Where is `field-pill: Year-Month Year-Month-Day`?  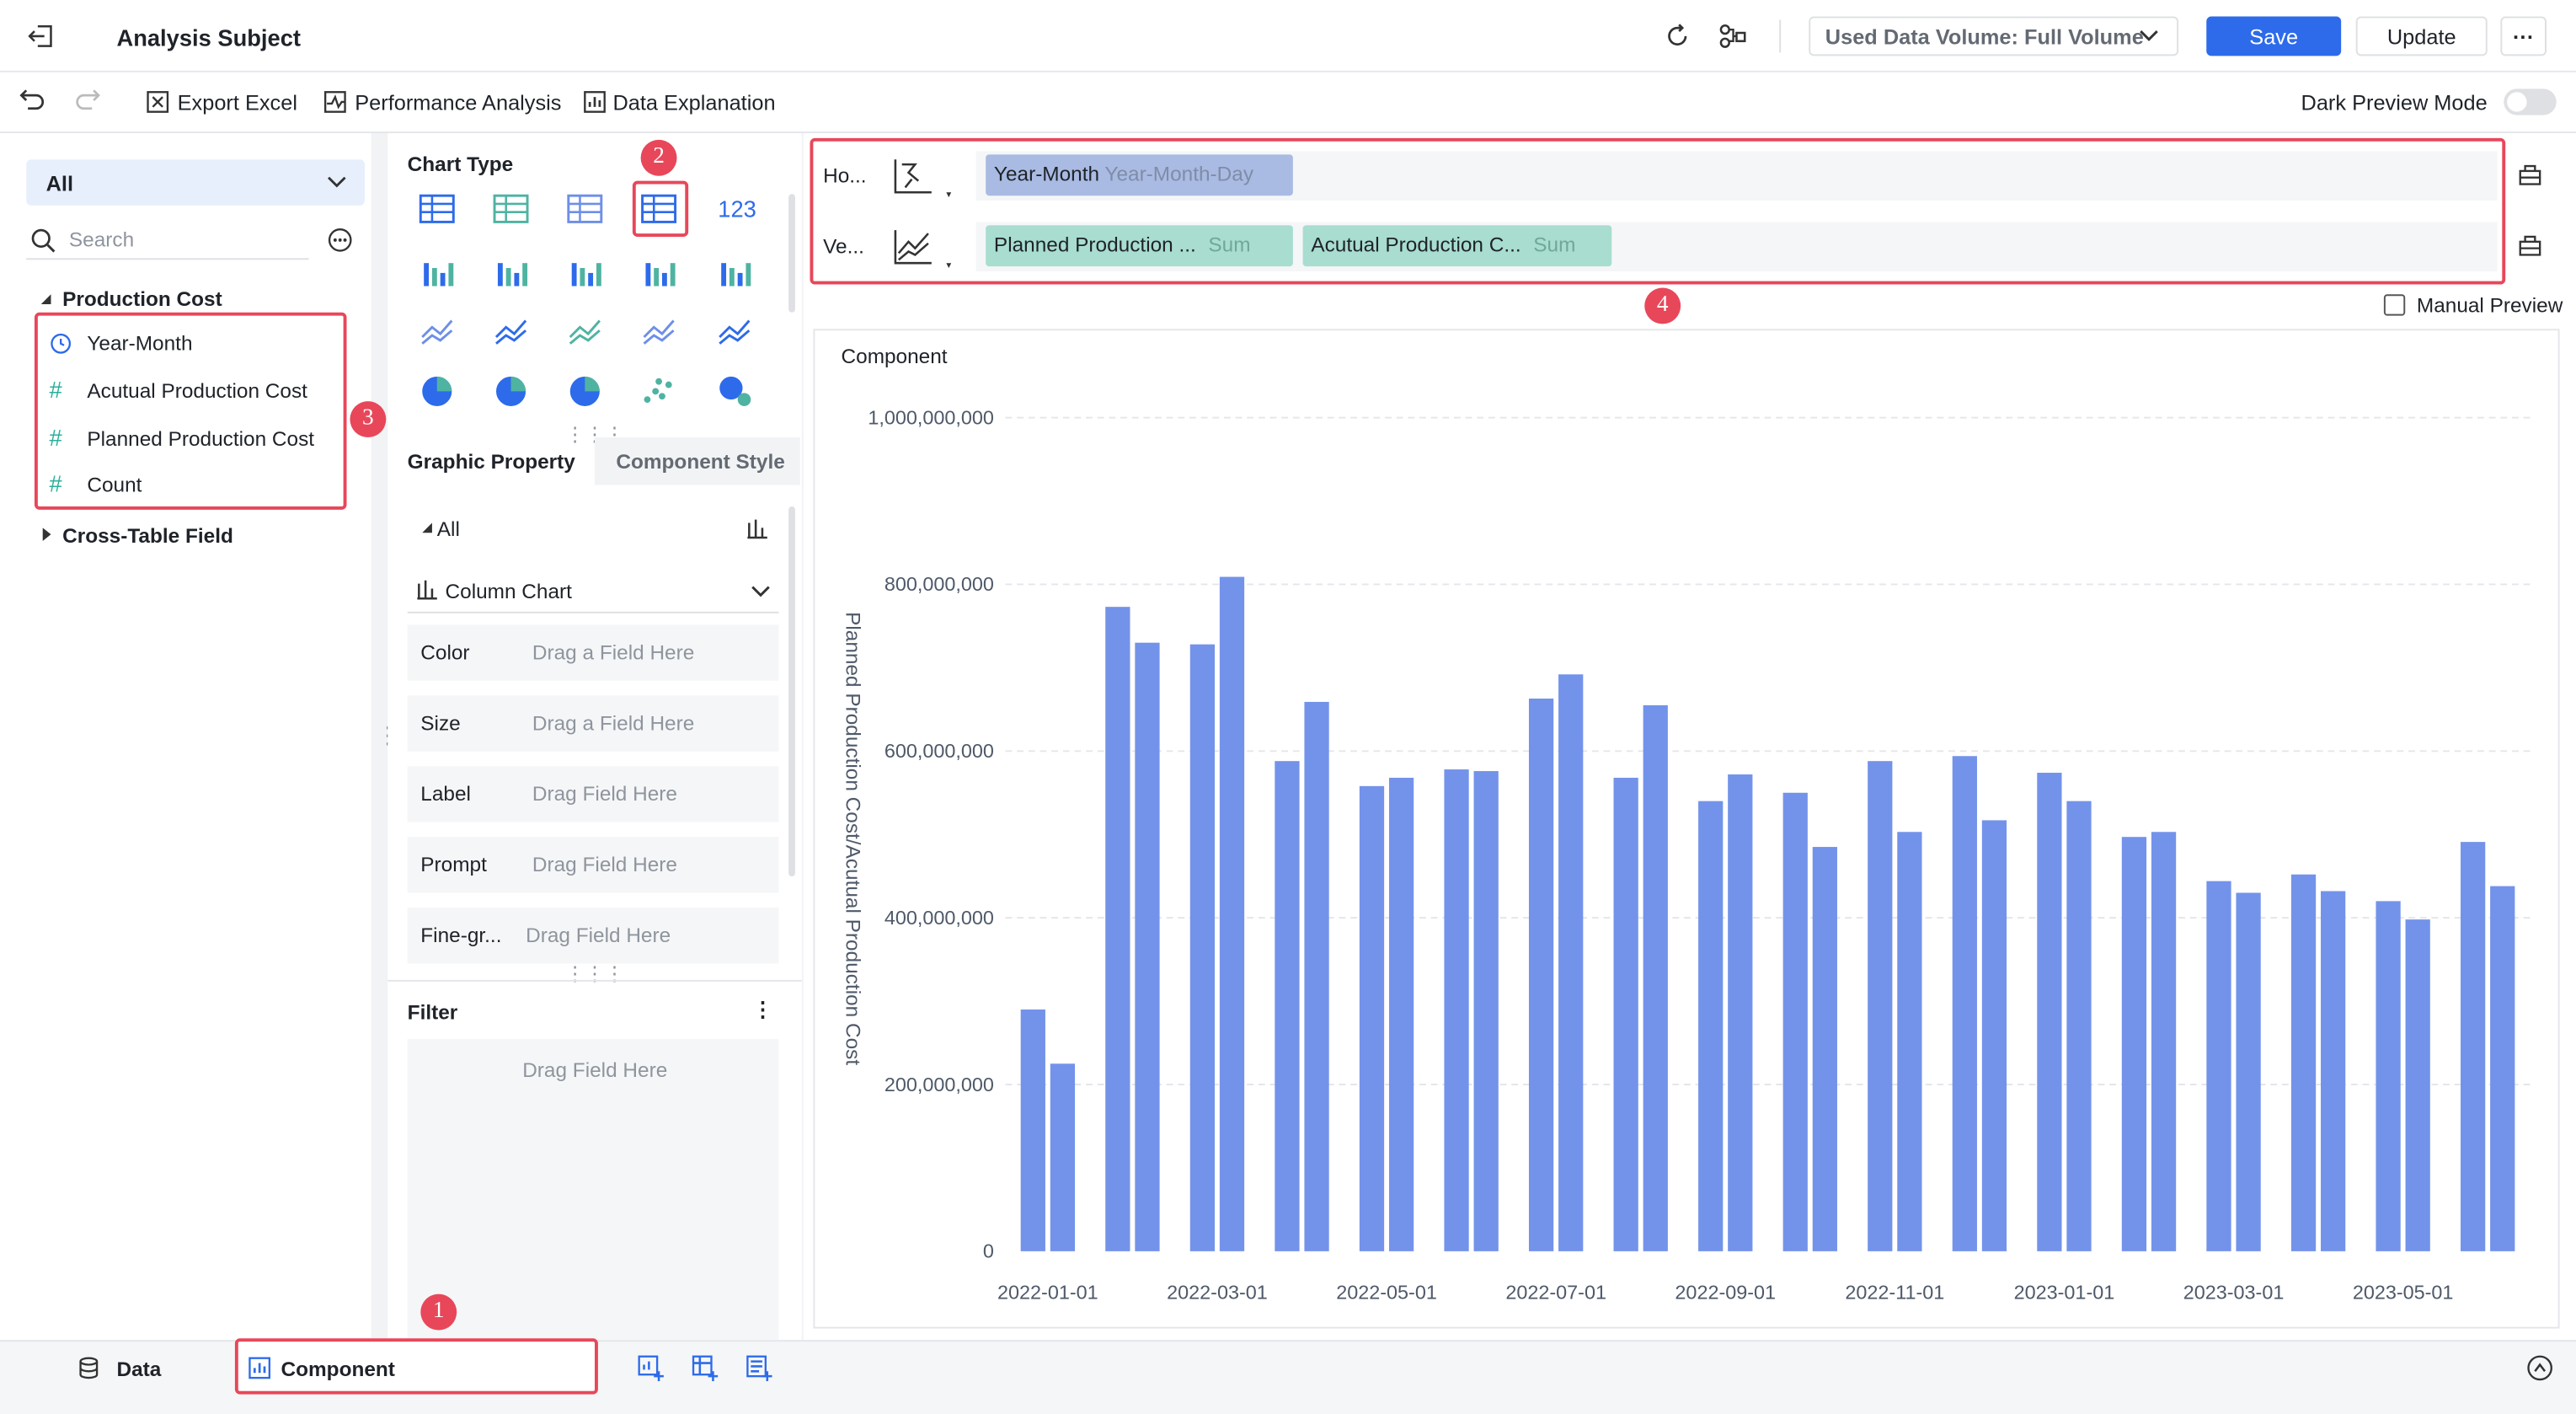 field-pill: Year-Month Year-Month-Day is located at coordinates (1139, 175).